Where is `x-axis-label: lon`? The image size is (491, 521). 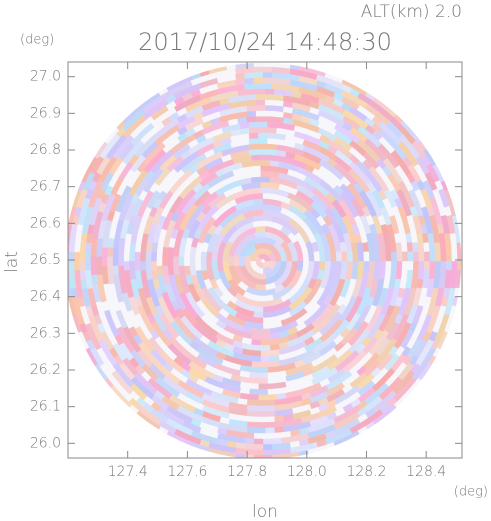 x-axis-label: lon is located at coordinates (265, 511).